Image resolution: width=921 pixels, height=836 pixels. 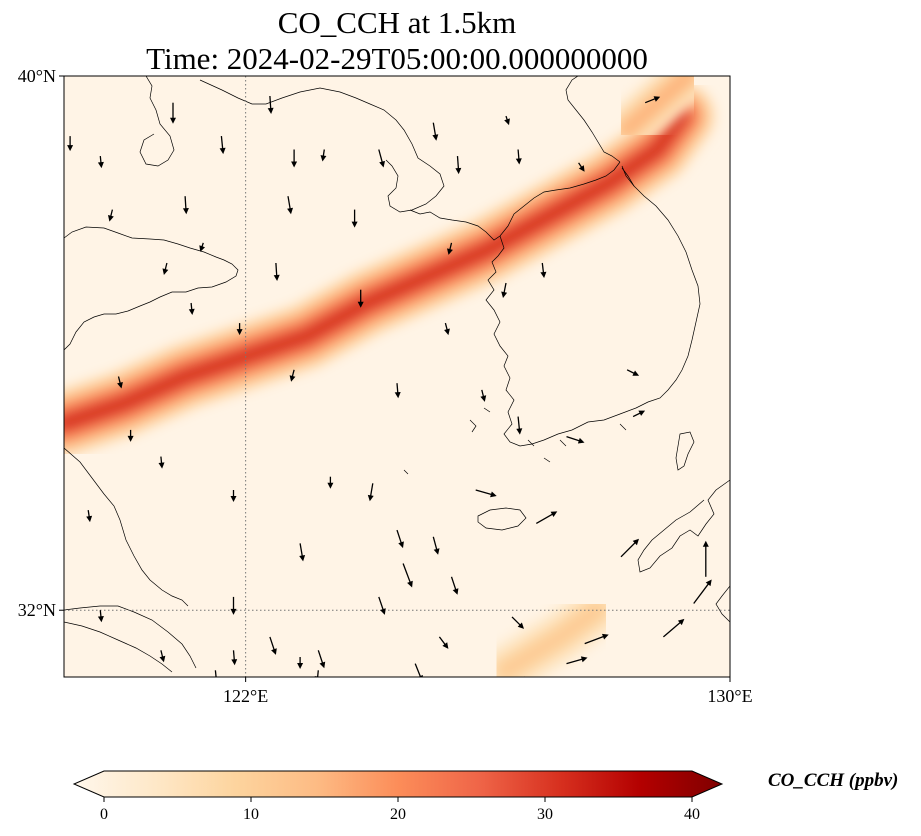 I want to click on chart-subtitle: Time: 2024-02-29T05:00:00.000000000, so click(x=397, y=58).